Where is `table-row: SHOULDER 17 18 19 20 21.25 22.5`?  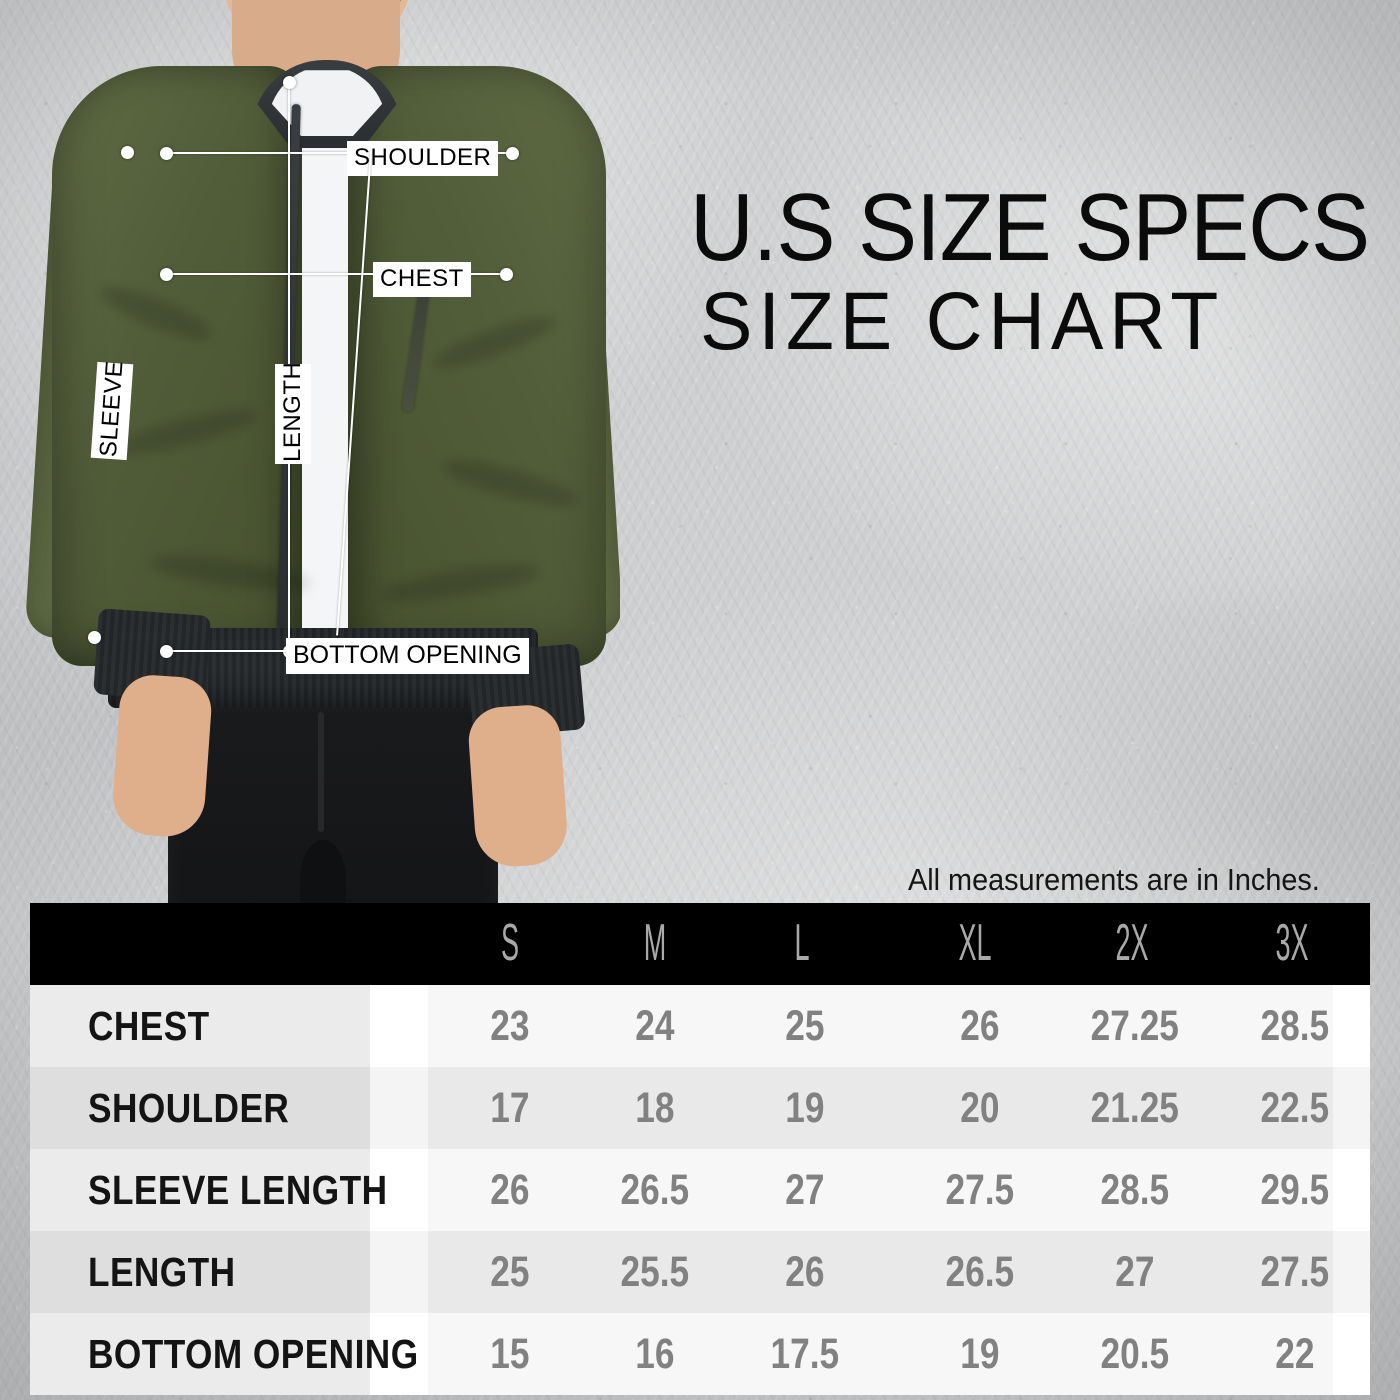 table-row: SHOULDER 17 18 19 20 21.25 22.5 is located at coordinates (700, 1108).